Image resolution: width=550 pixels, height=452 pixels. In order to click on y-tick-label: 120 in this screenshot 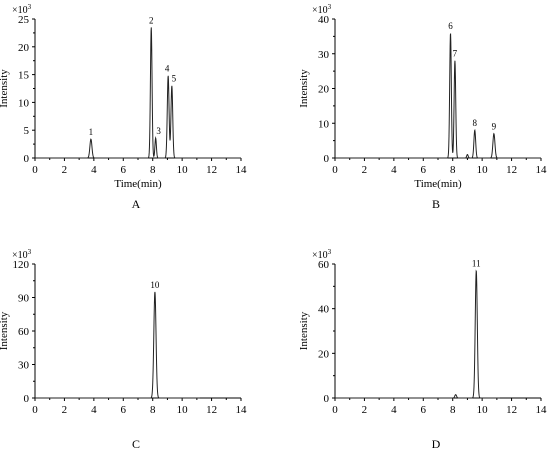, I will do `click(21, 265)`.